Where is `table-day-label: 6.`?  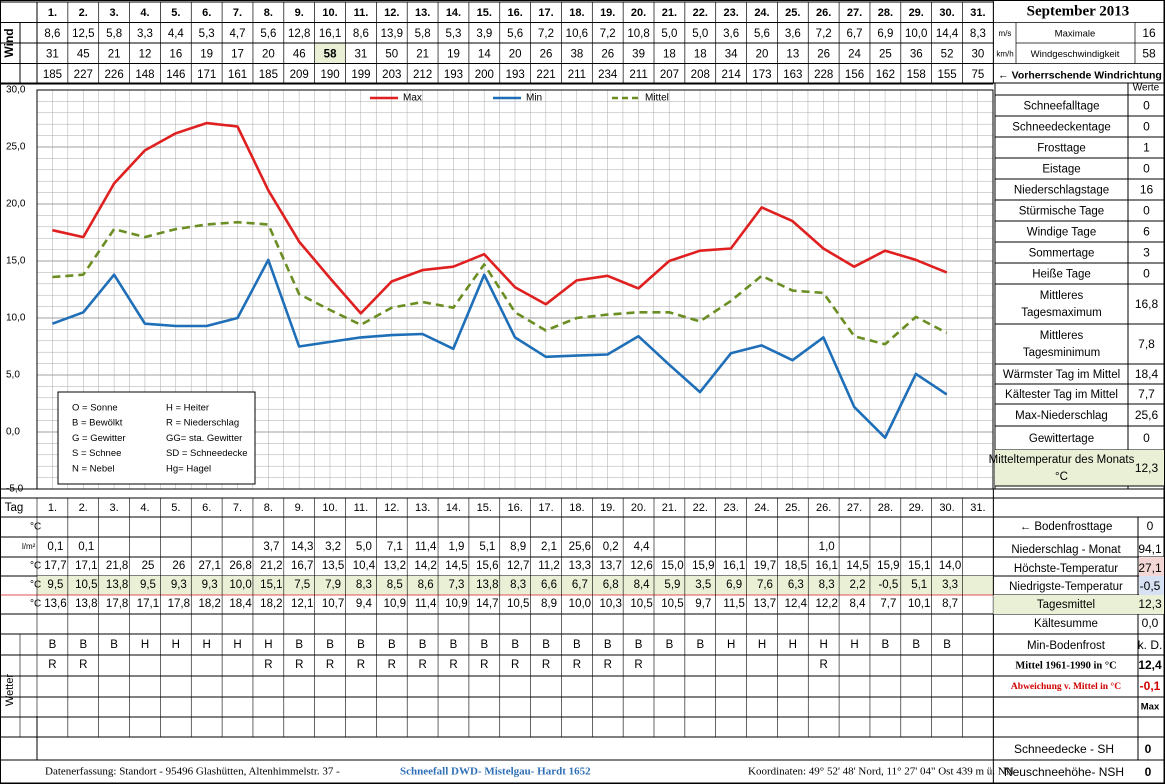
table-day-label: 6. is located at coordinates (206, 508).